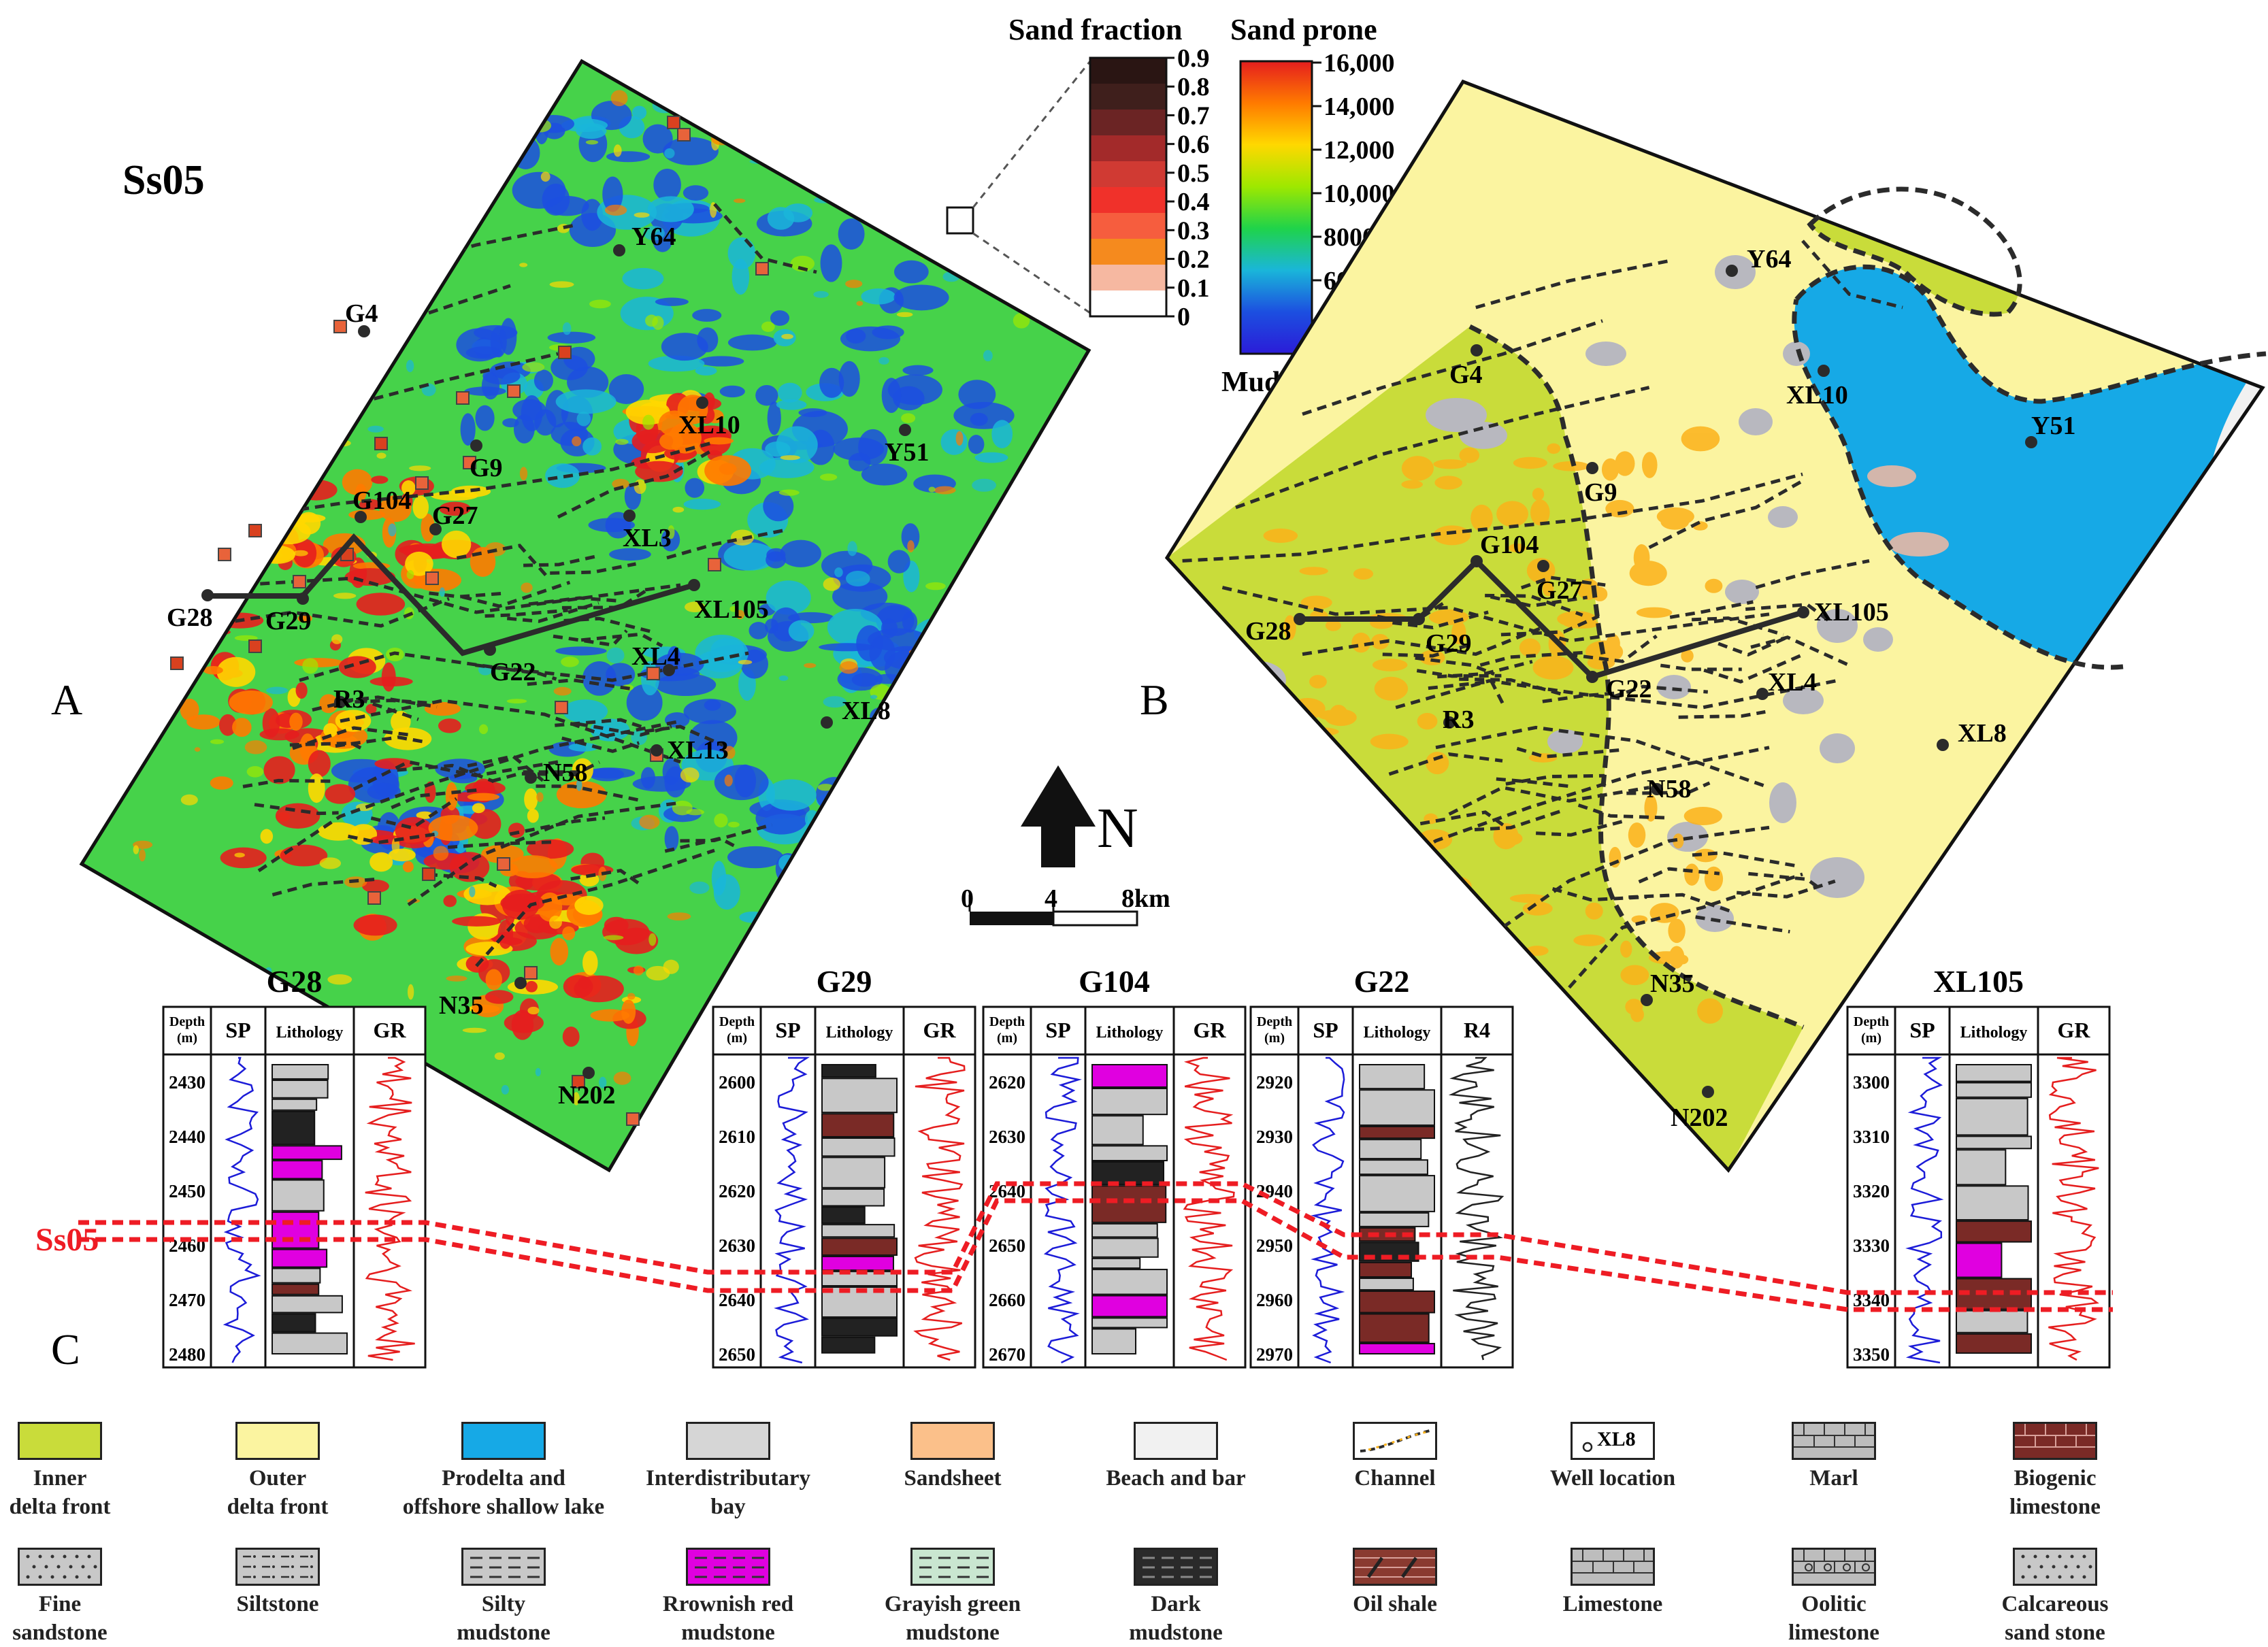 The height and width of the screenshot is (1647, 2268). What do you see at coordinates (1803, 612) in the screenshot?
I see `well-xl105-marker` at bounding box center [1803, 612].